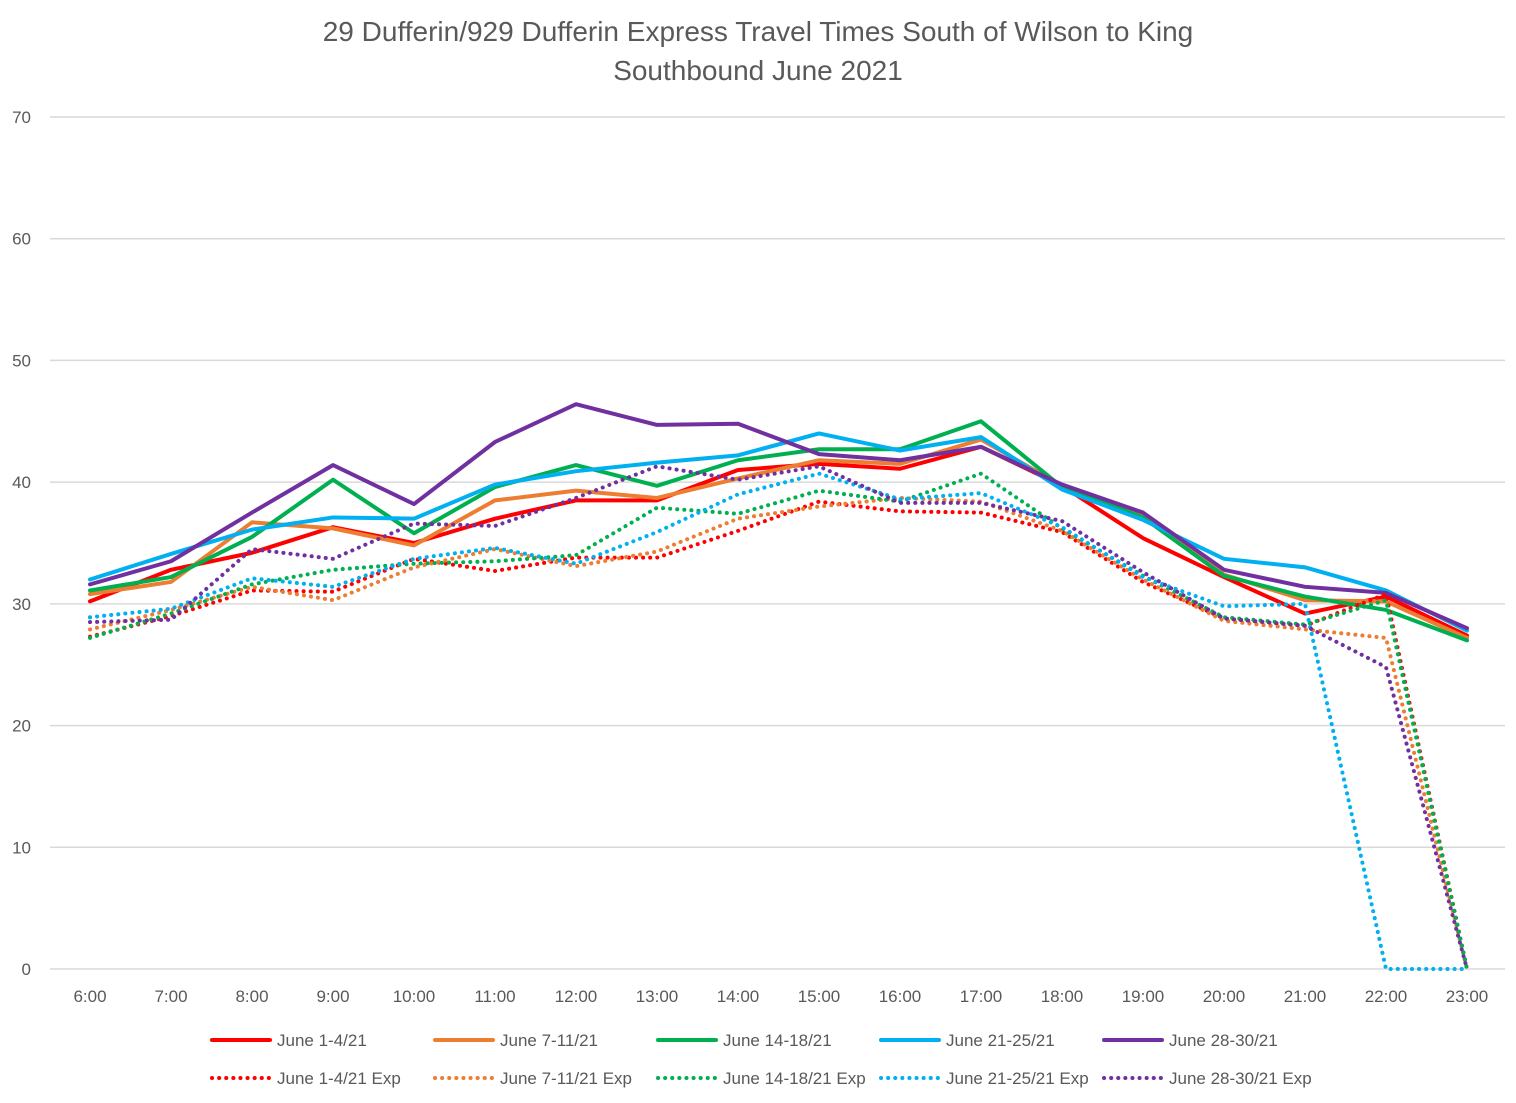 Image resolution: width=1516 pixels, height=1103 pixels. Describe the element at coordinates (1000, 1040) in the screenshot. I see `legend-label: June 21-25/21` at that location.